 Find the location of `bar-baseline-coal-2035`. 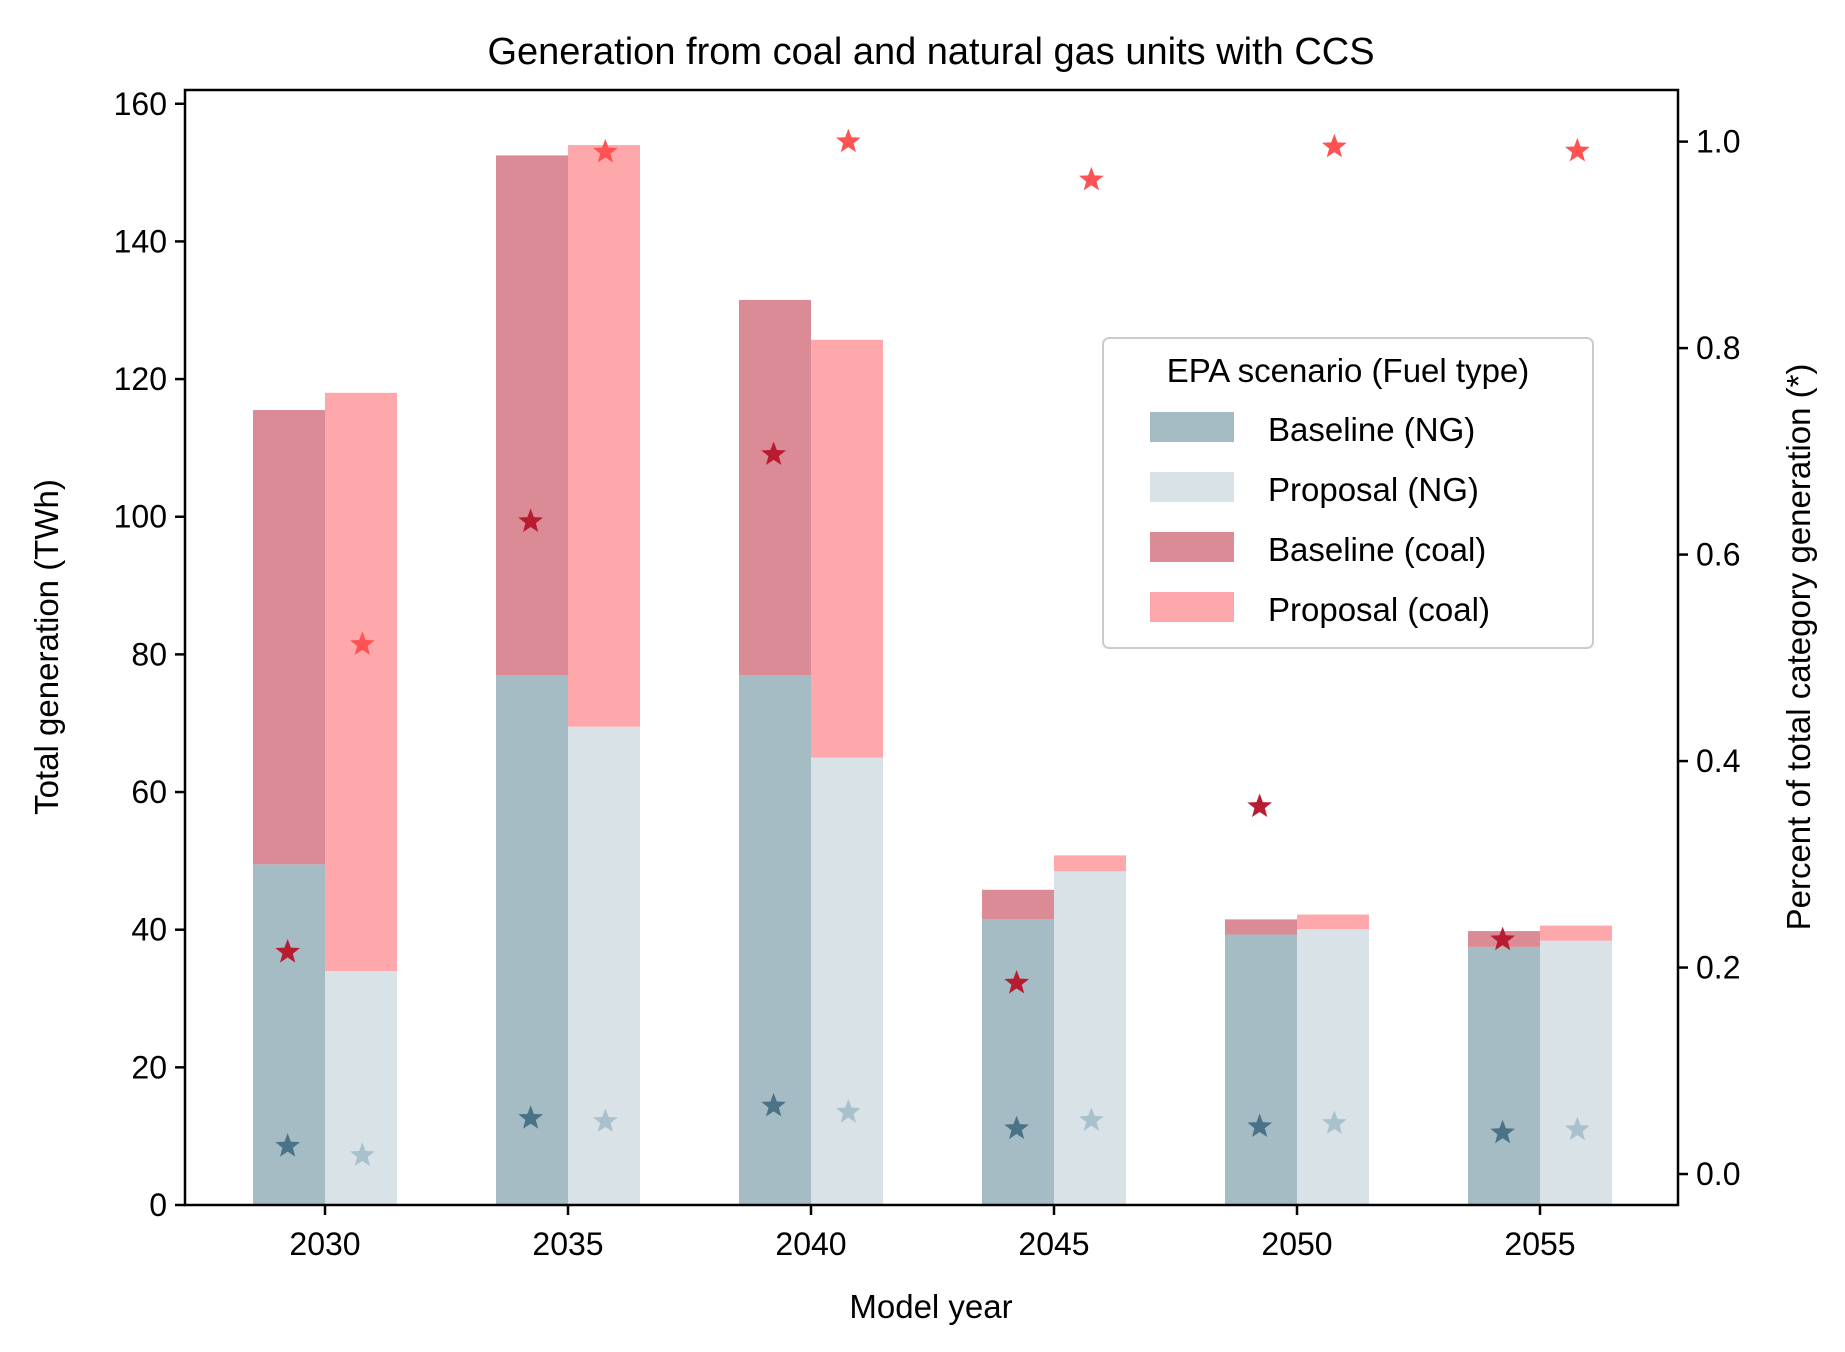

bar-baseline-coal-2035 is located at coordinates (532, 415).